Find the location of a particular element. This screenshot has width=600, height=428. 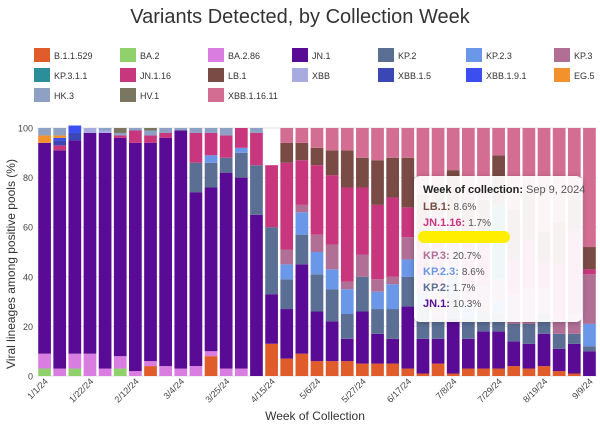

legend-item-ba-2-86: BA.2.86 is located at coordinates (234, 55).